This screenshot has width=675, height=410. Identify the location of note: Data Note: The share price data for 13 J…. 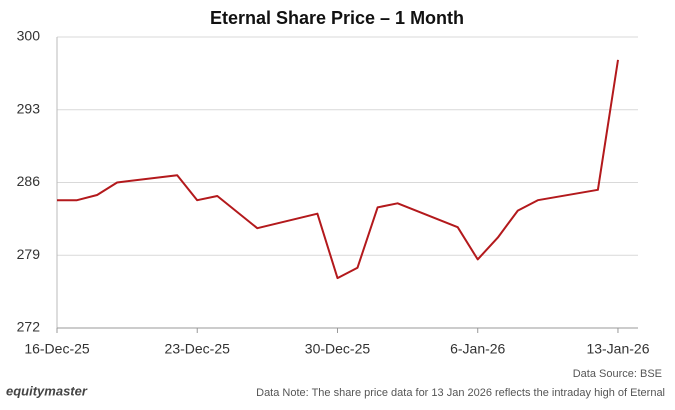
(460, 393).